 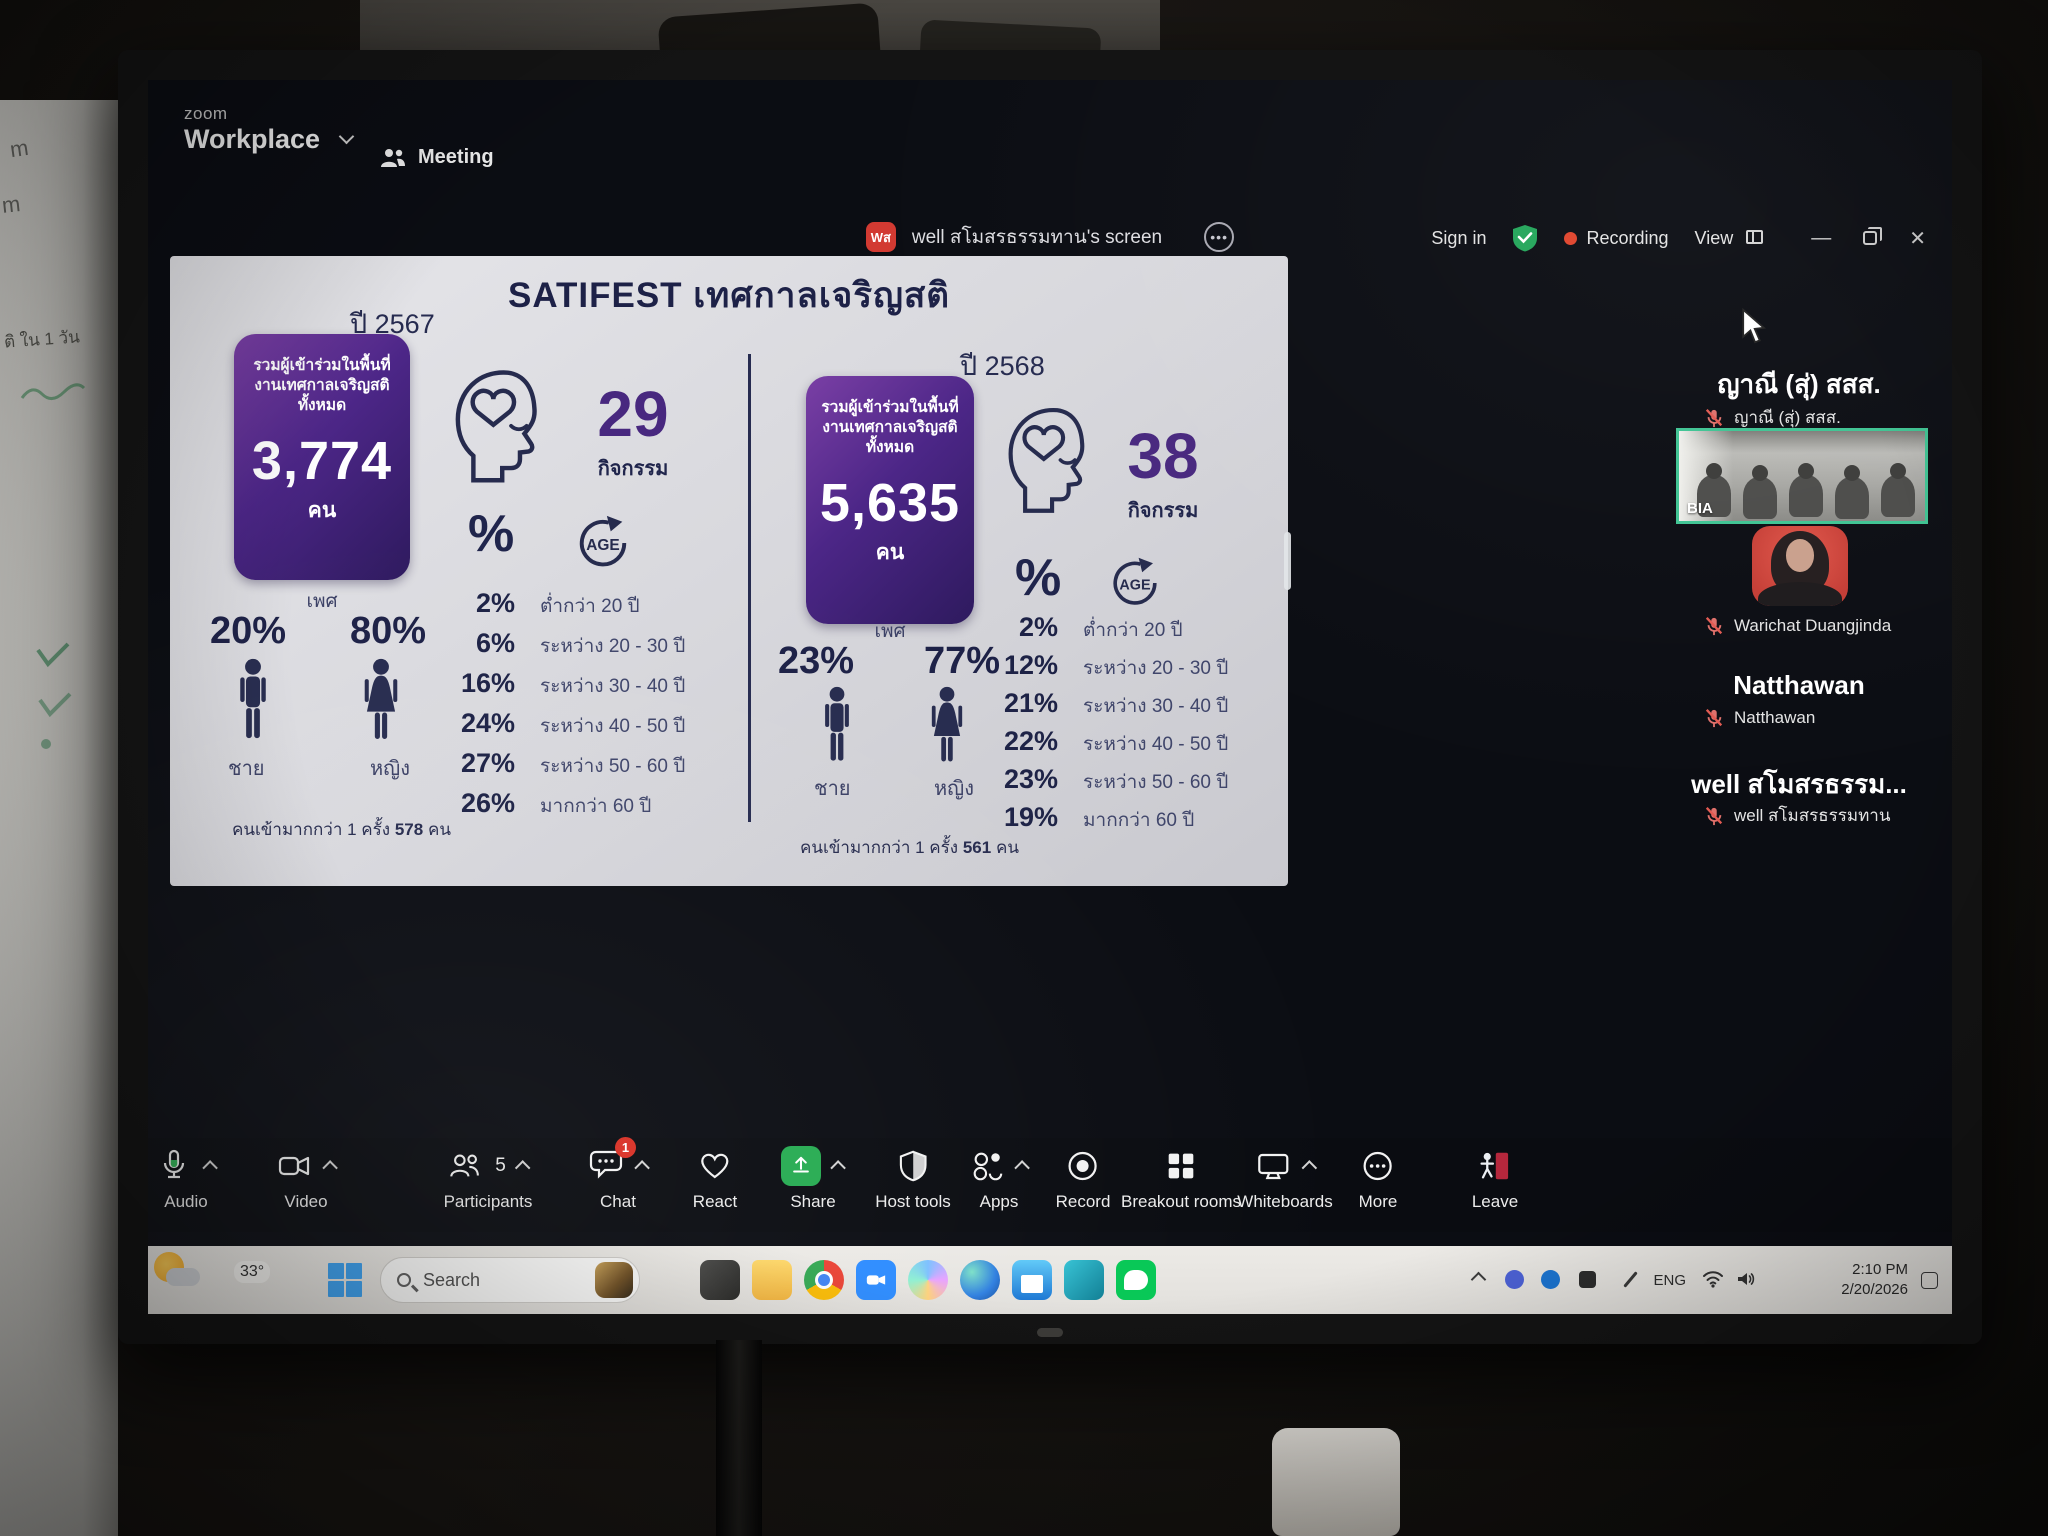 I want to click on slide-title: SATIFEST เทศกาลเจริญสติ, so click(x=729, y=295).